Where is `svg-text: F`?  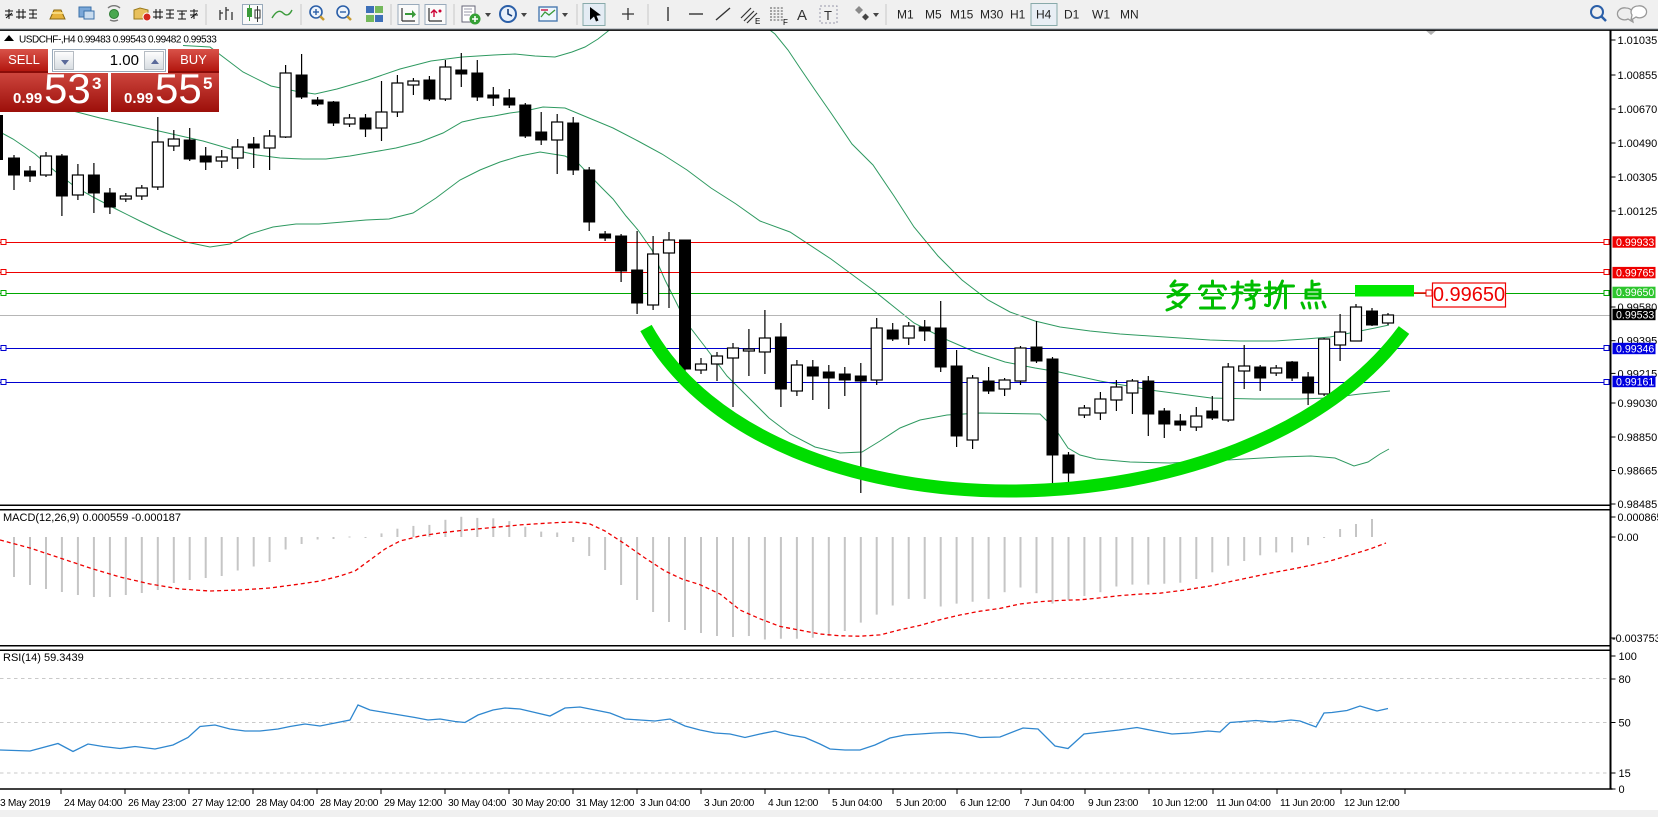 svg-text: F is located at coordinates (785, 22).